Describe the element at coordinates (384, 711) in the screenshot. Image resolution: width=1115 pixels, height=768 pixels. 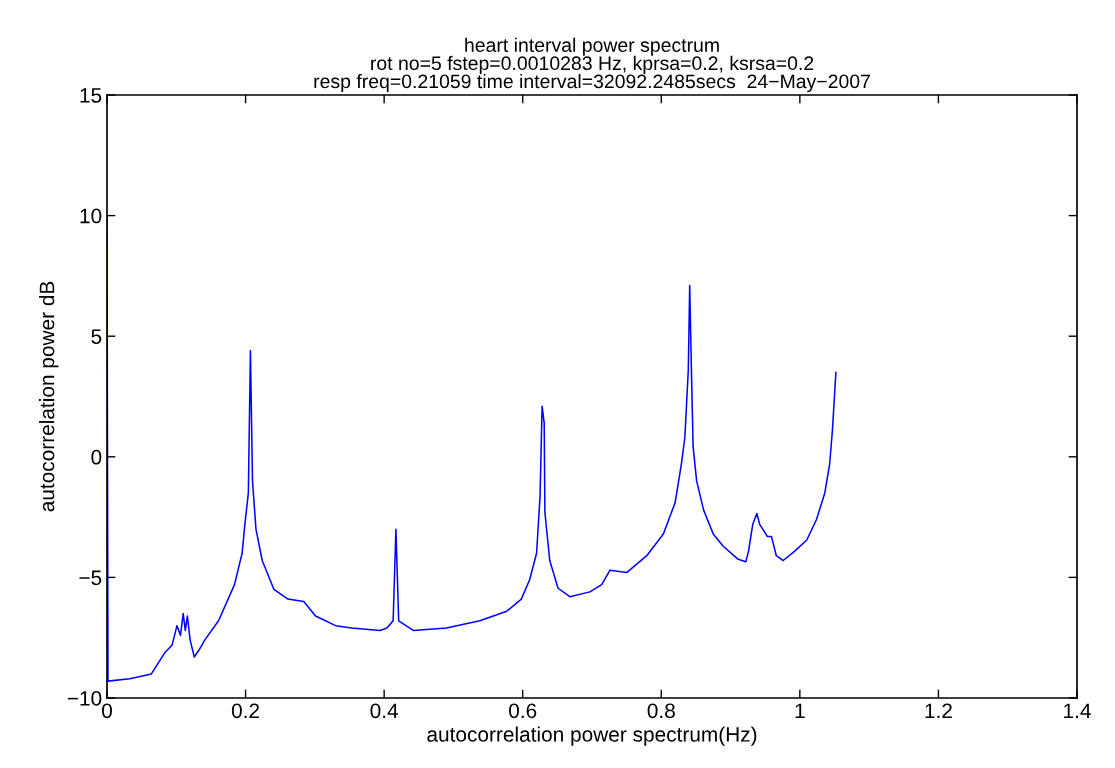
I see `x-tick-label: 0.4` at that location.